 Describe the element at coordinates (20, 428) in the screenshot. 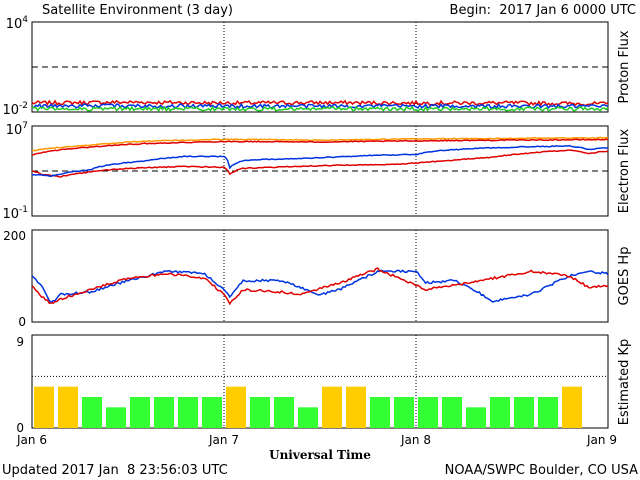

I see `kp-ytick-bottom: 0` at that location.